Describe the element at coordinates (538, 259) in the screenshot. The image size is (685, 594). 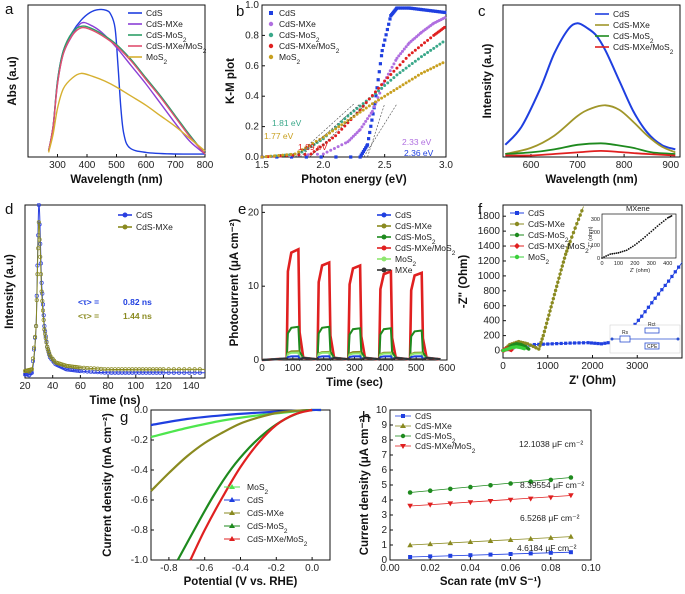
I see `panel-f-legend-item: MoS2` at that location.